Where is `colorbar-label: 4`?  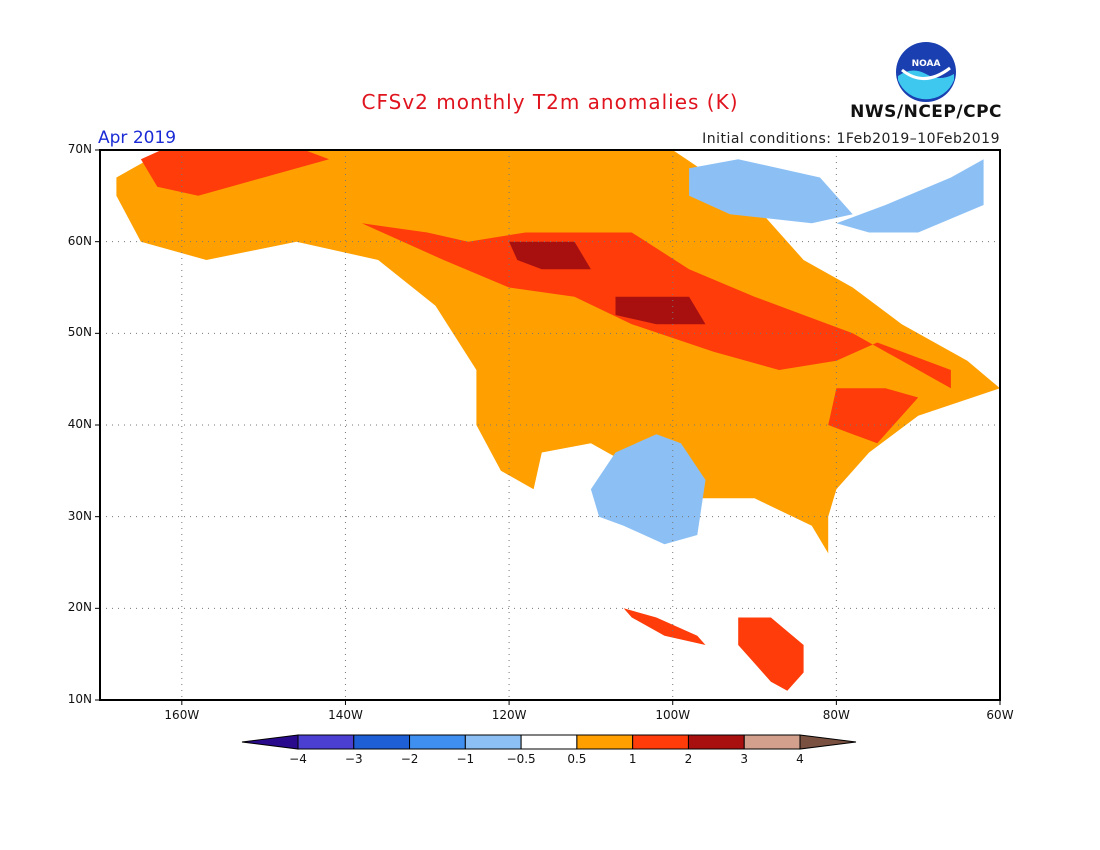 colorbar-label: 4 is located at coordinates (800, 759).